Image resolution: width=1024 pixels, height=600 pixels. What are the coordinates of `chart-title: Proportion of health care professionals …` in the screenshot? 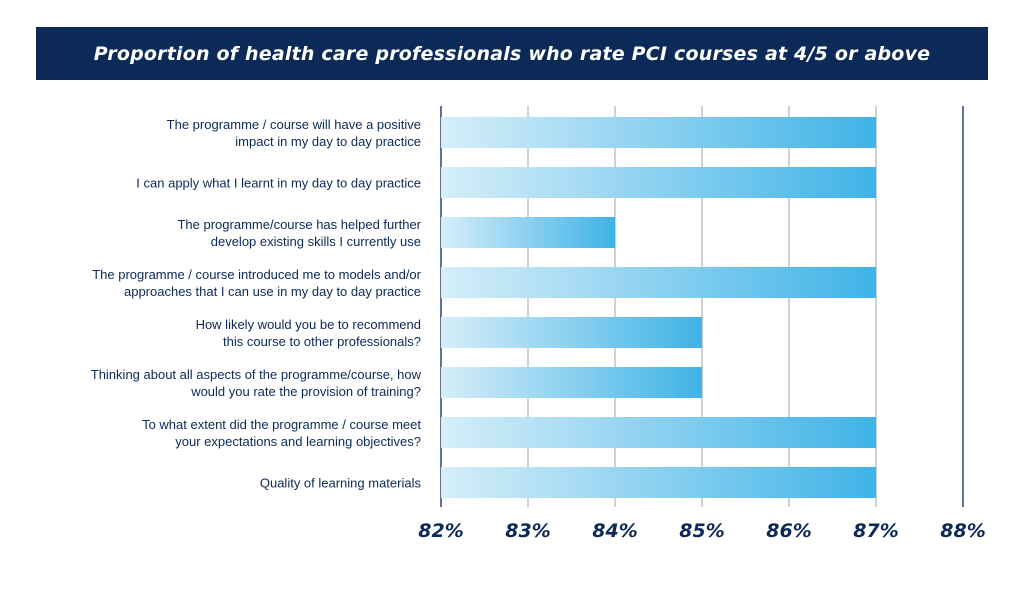 It's located at (512, 53).